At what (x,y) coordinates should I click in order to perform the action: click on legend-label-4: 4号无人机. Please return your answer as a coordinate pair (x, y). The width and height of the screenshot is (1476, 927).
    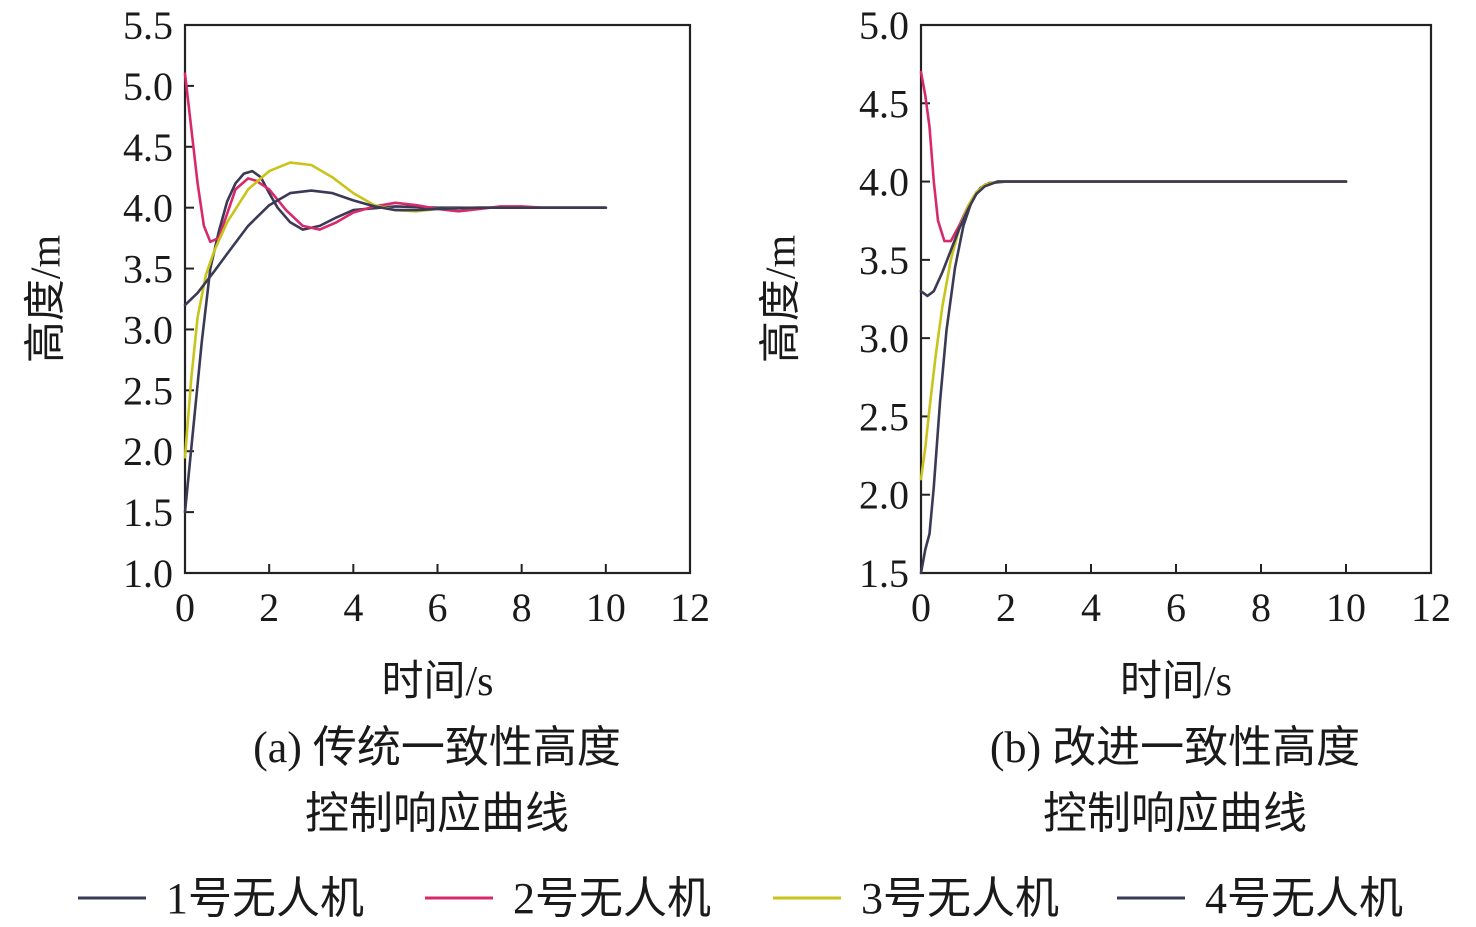
    Looking at the image, I should click on (1304, 898).